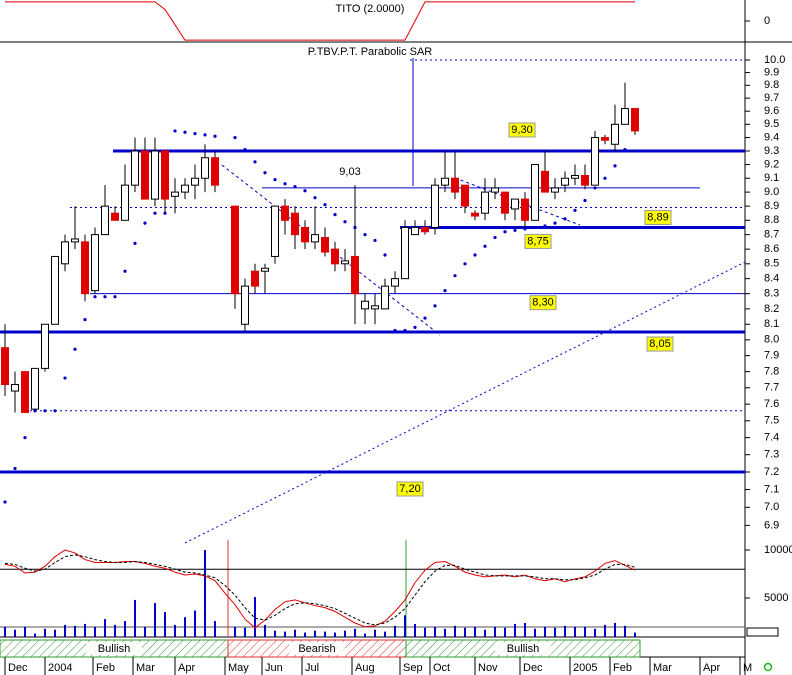 This screenshot has width=792, height=675. Describe the element at coordinates (320, 21) in the screenshot. I see `indicator-line` at that location.